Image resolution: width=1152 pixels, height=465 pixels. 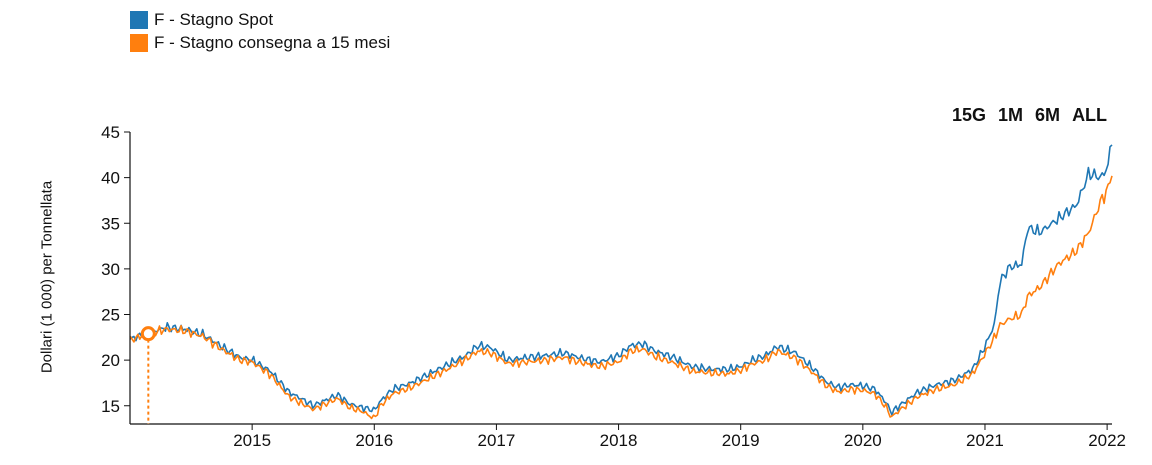 I want to click on y-tick-label-45: 45, so click(x=110, y=132).